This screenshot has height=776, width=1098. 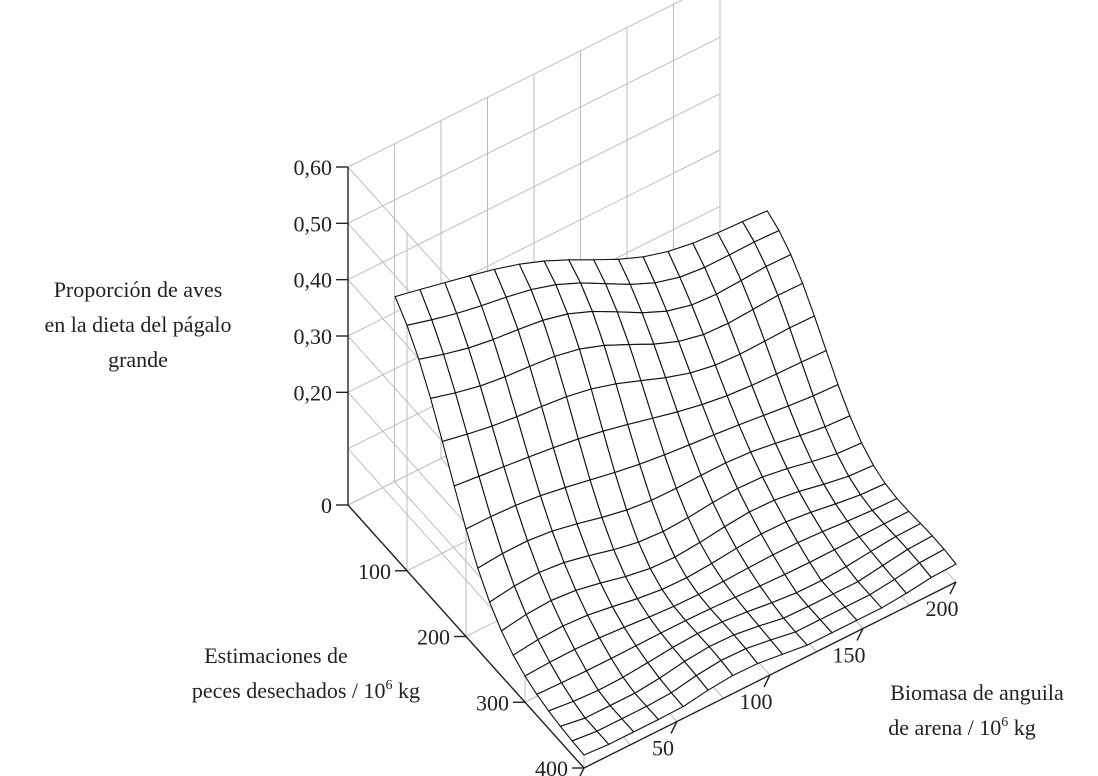 I want to click on x-tick-label: 150, so click(x=849, y=655).